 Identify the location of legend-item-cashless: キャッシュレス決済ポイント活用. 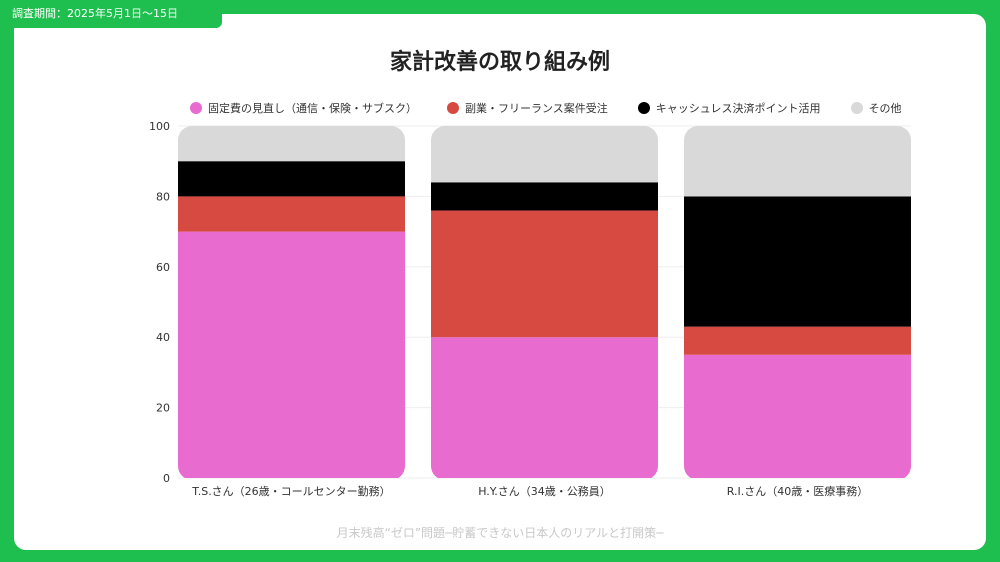
(729, 108).